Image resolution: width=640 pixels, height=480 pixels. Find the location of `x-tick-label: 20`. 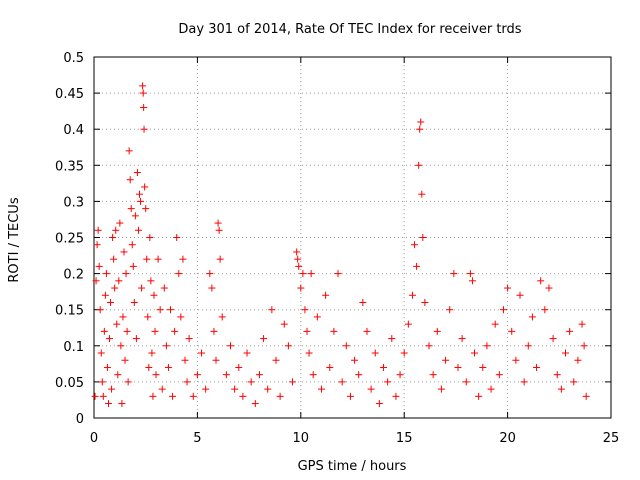

x-tick-label: 20 is located at coordinates (507, 438).